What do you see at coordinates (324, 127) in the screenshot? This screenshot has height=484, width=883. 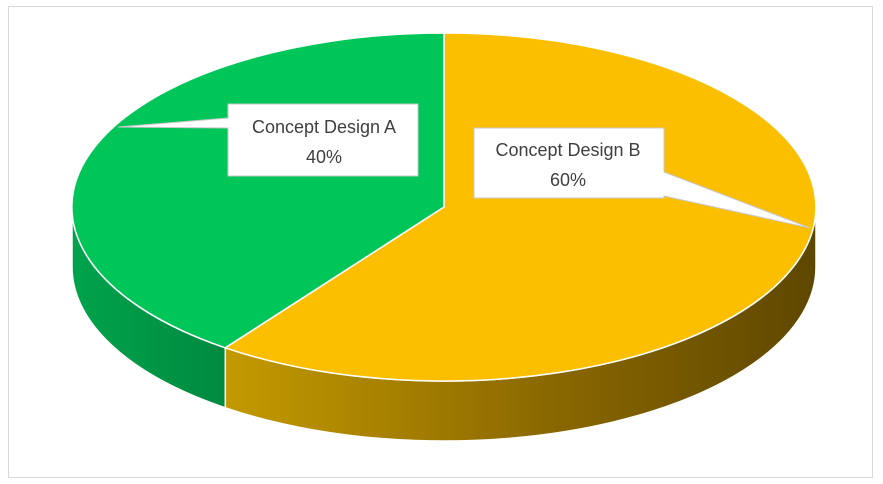 I see `slice-label-concept-design-a: Concept Design A` at bounding box center [324, 127].